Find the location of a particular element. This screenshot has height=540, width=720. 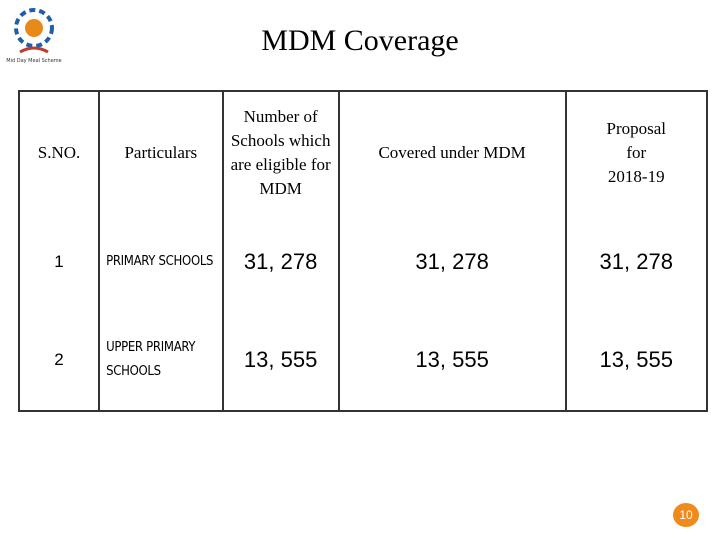

column-header: Covered under MDM is located at coordinates (452, 152).